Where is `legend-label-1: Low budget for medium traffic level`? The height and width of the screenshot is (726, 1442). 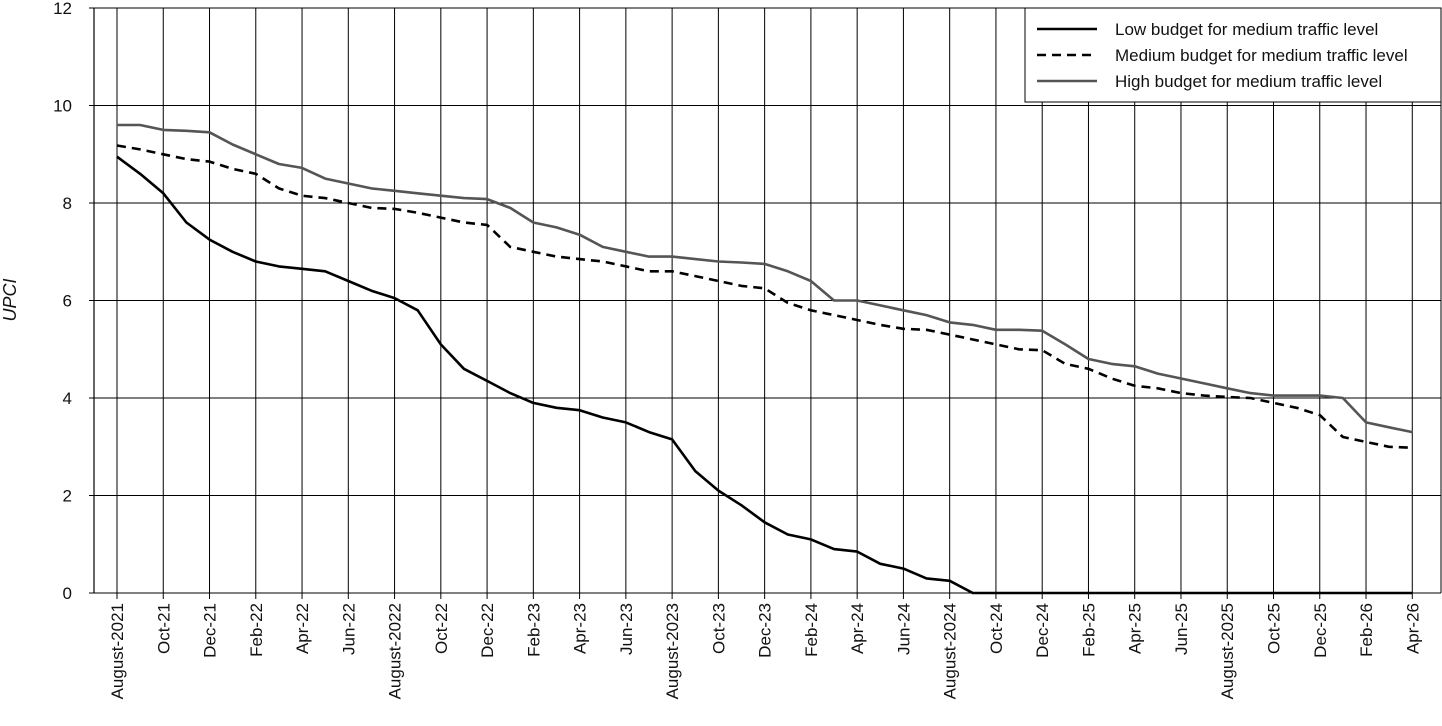
legend-label-1: Low budget for medium traffic level is located at coordinates (1246, 29).